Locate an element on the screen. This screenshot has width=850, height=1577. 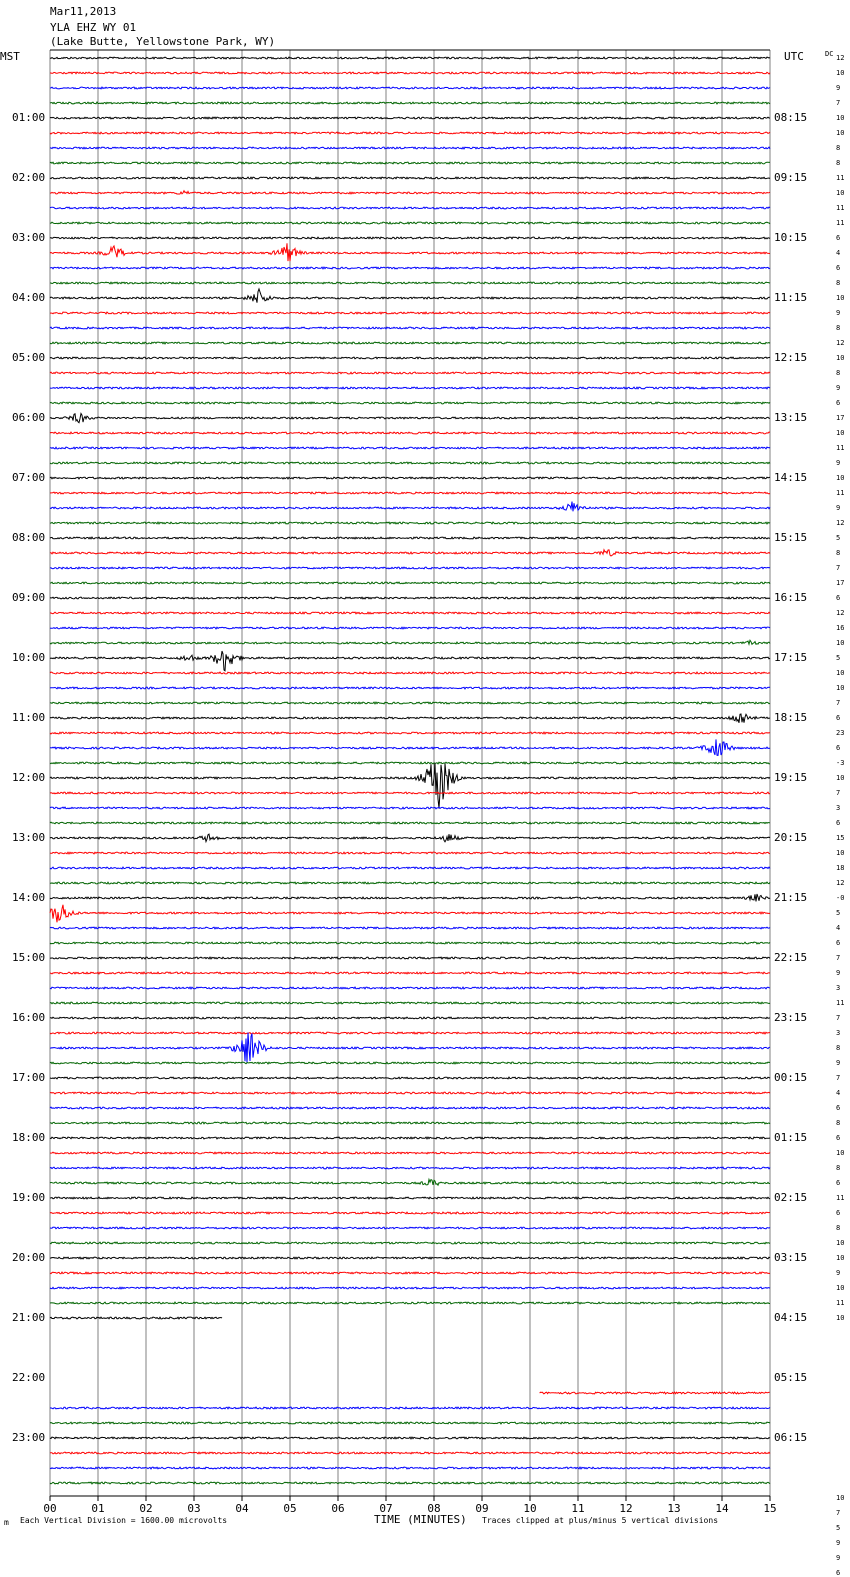
station-location: (Lake Butte, Yellowstone Park, WY) is located at coordinates (163, 41).